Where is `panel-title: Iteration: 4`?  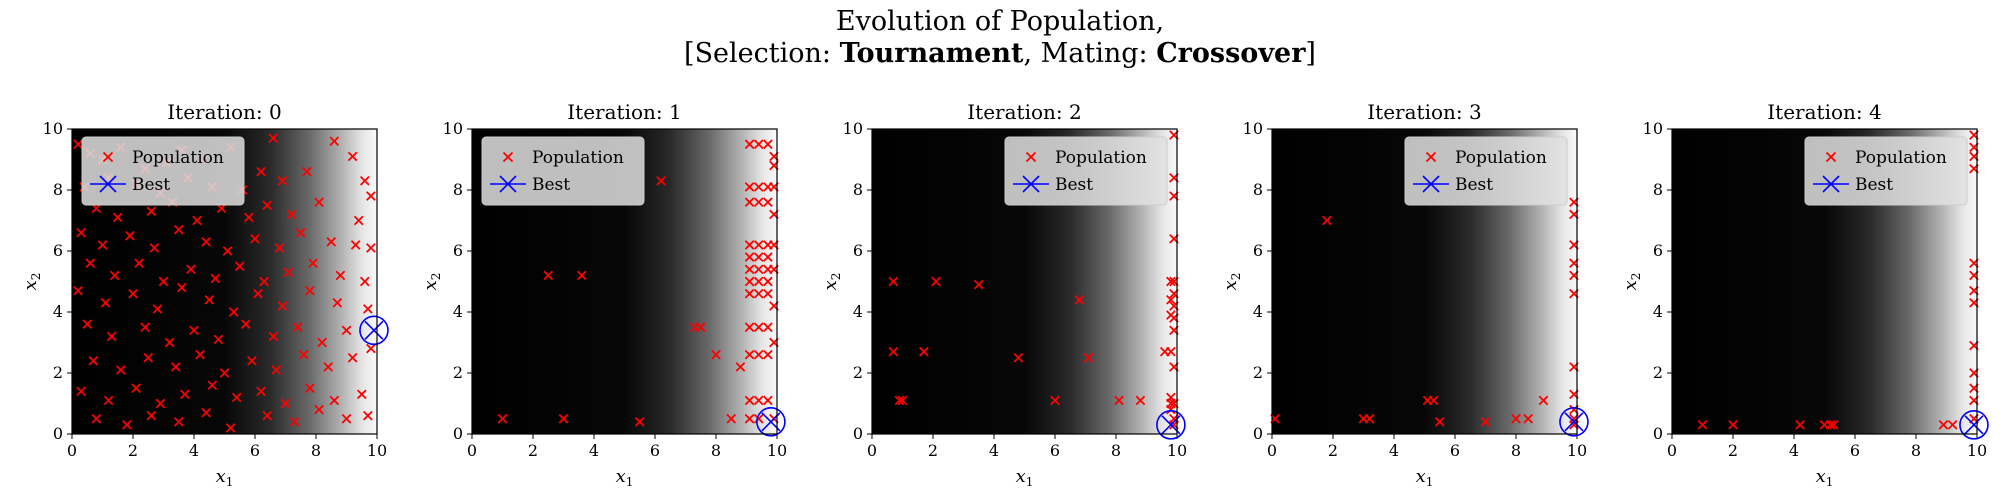
panel-title: Iteration: 4 is located at coordinates (1824, 112).